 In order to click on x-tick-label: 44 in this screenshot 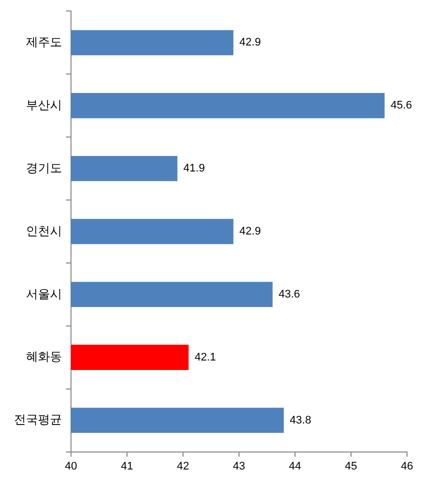, I will do `click(295, 466)`.